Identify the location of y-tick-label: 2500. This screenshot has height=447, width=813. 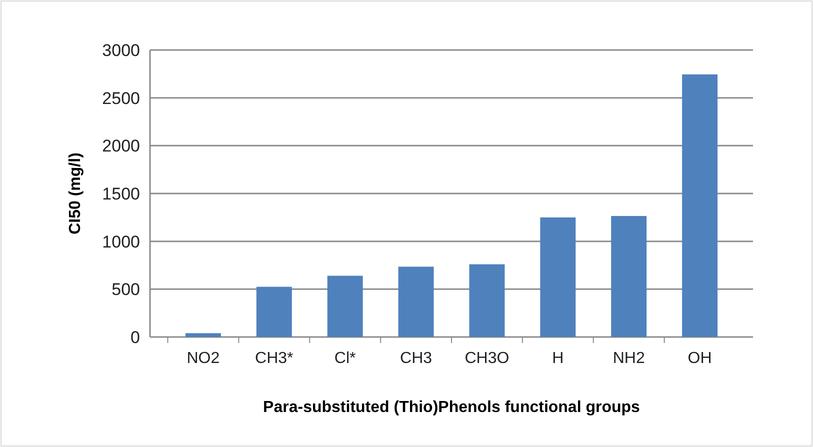
(121, 98).